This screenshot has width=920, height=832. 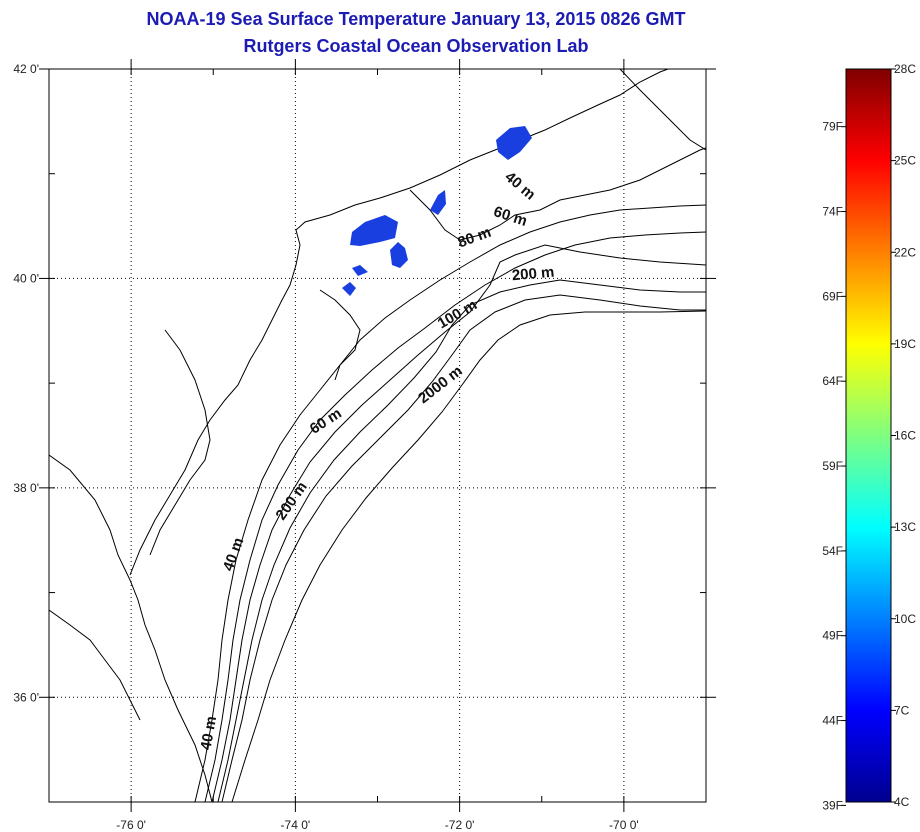 I want to click on colorbar-celsius-label: 22C, so click(x=905, y=252).